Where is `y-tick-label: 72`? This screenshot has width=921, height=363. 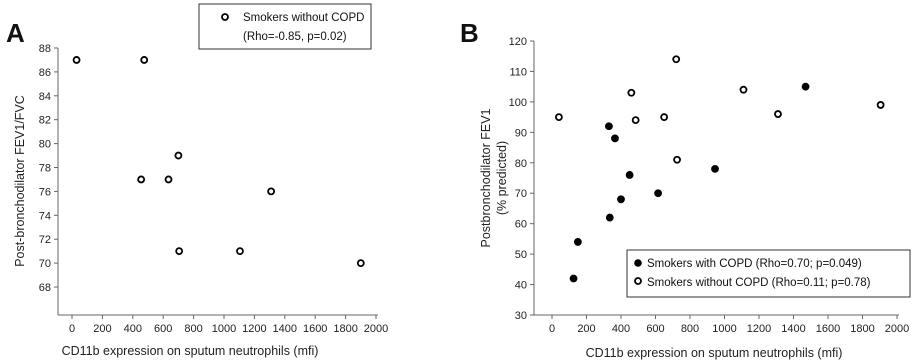 y-tick-label: 72 is located at coordinates (45, 240).